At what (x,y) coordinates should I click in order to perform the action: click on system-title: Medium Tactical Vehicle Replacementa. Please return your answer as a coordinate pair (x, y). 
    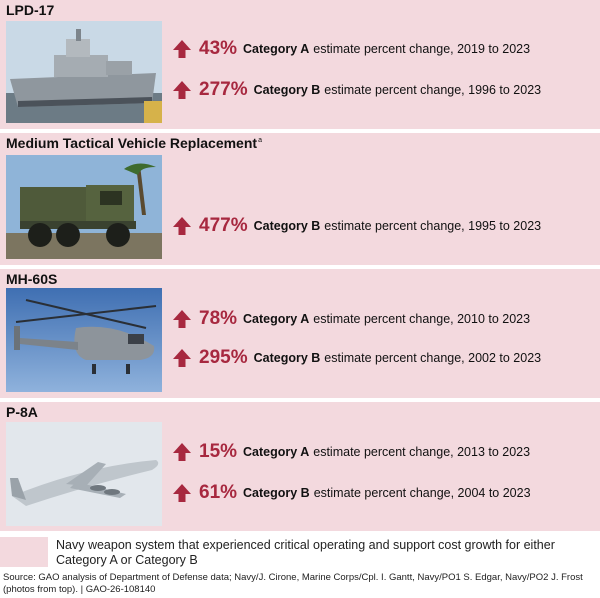
    Looking at the image, I should click on (134, 143).